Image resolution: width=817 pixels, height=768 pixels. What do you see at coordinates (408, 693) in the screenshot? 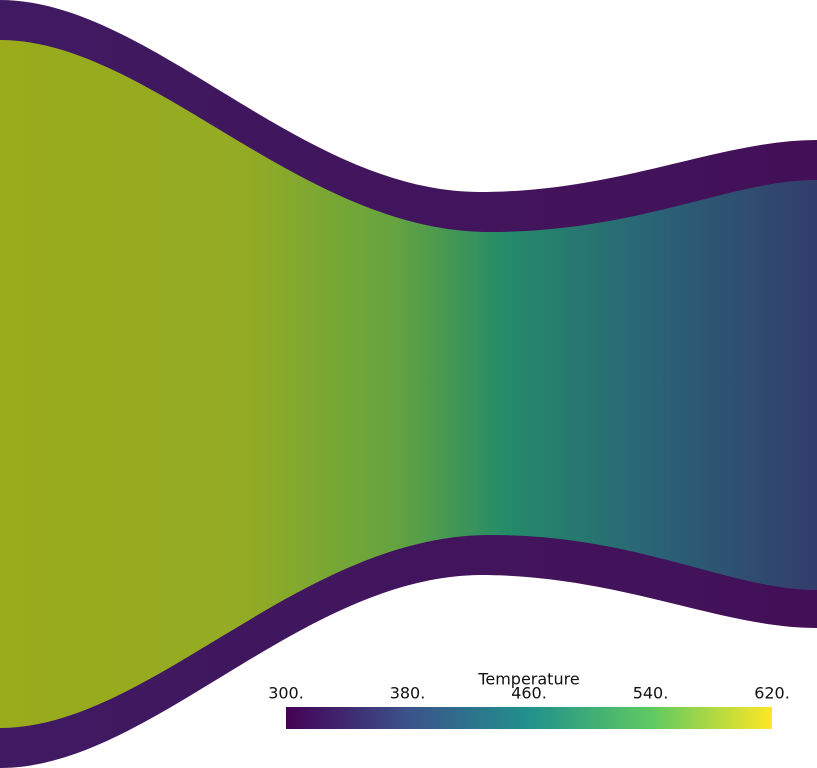
I see `tick-label: 380.` at bounding box center [408, 693].